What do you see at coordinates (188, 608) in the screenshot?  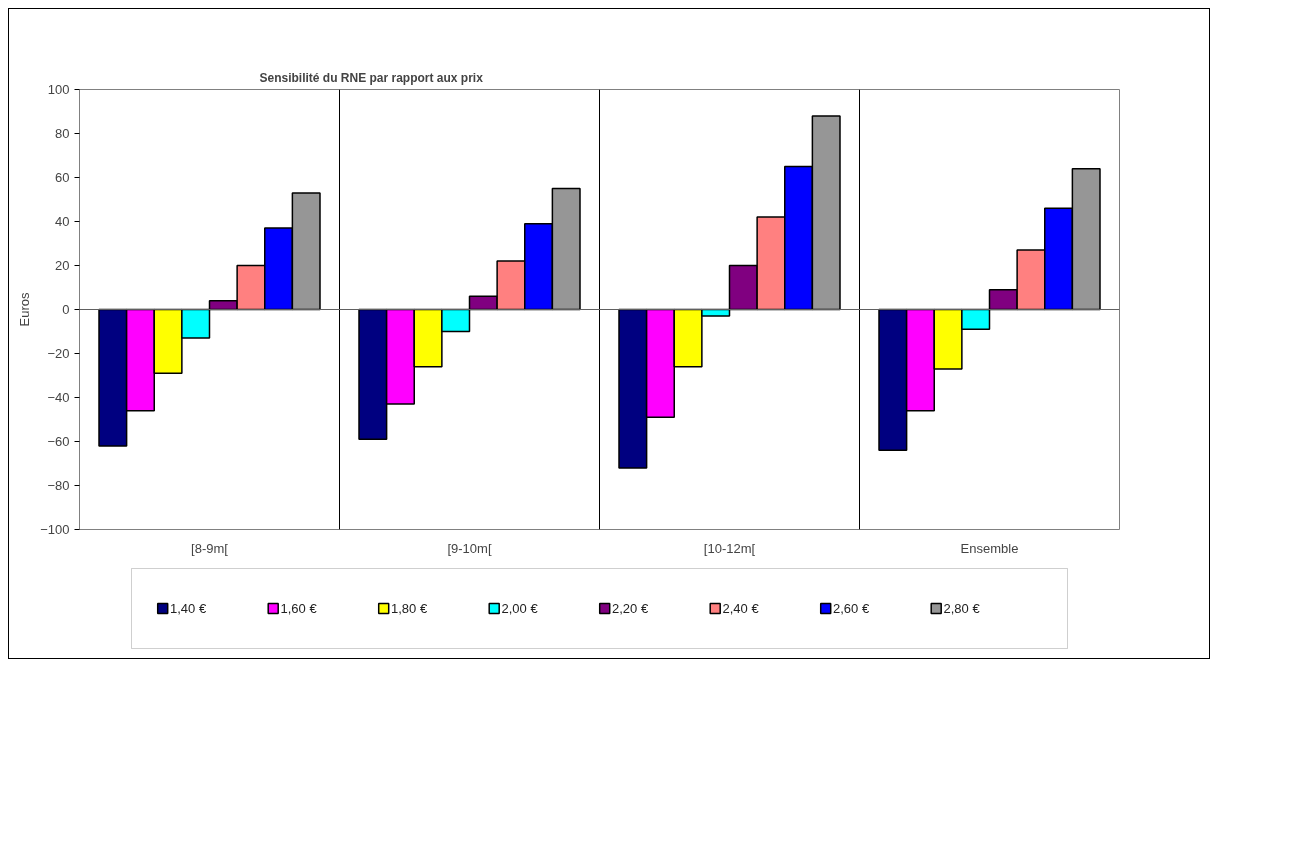 I see `legend-label: 1,40 €` at bounding box center [188, 608].